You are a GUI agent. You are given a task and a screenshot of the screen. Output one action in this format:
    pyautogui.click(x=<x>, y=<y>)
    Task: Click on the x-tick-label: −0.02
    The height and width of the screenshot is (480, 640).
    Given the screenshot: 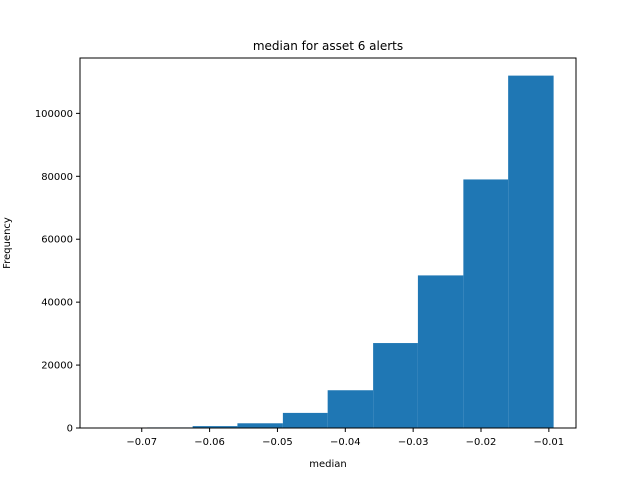 What is the action you would take?
    pyautogui.click(x=481, y=442)
    